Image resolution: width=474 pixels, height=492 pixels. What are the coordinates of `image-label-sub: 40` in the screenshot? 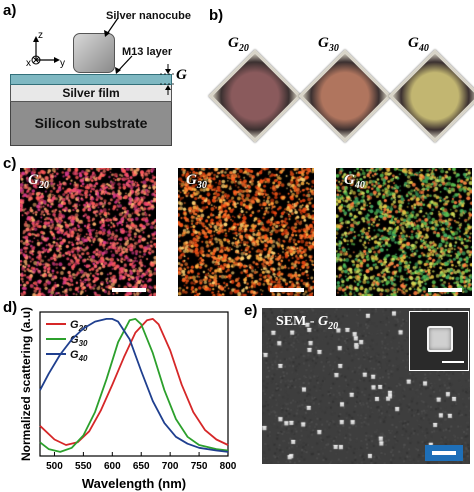 It's located at (359, 185).